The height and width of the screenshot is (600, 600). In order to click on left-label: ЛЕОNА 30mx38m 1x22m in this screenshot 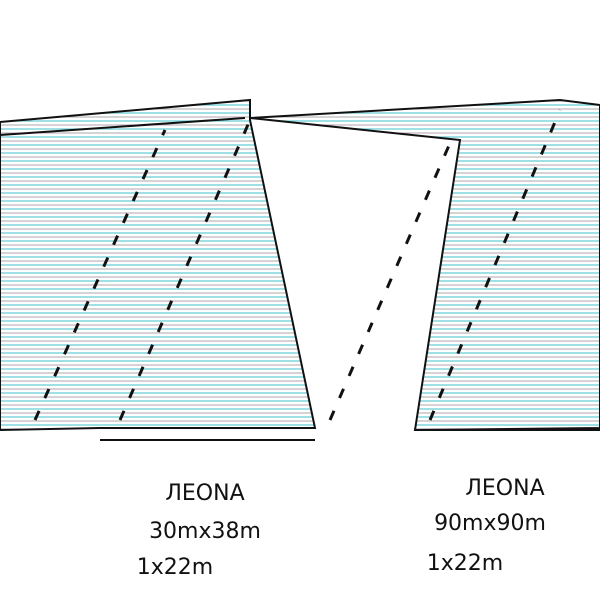, I will do `click(199, 530)`.